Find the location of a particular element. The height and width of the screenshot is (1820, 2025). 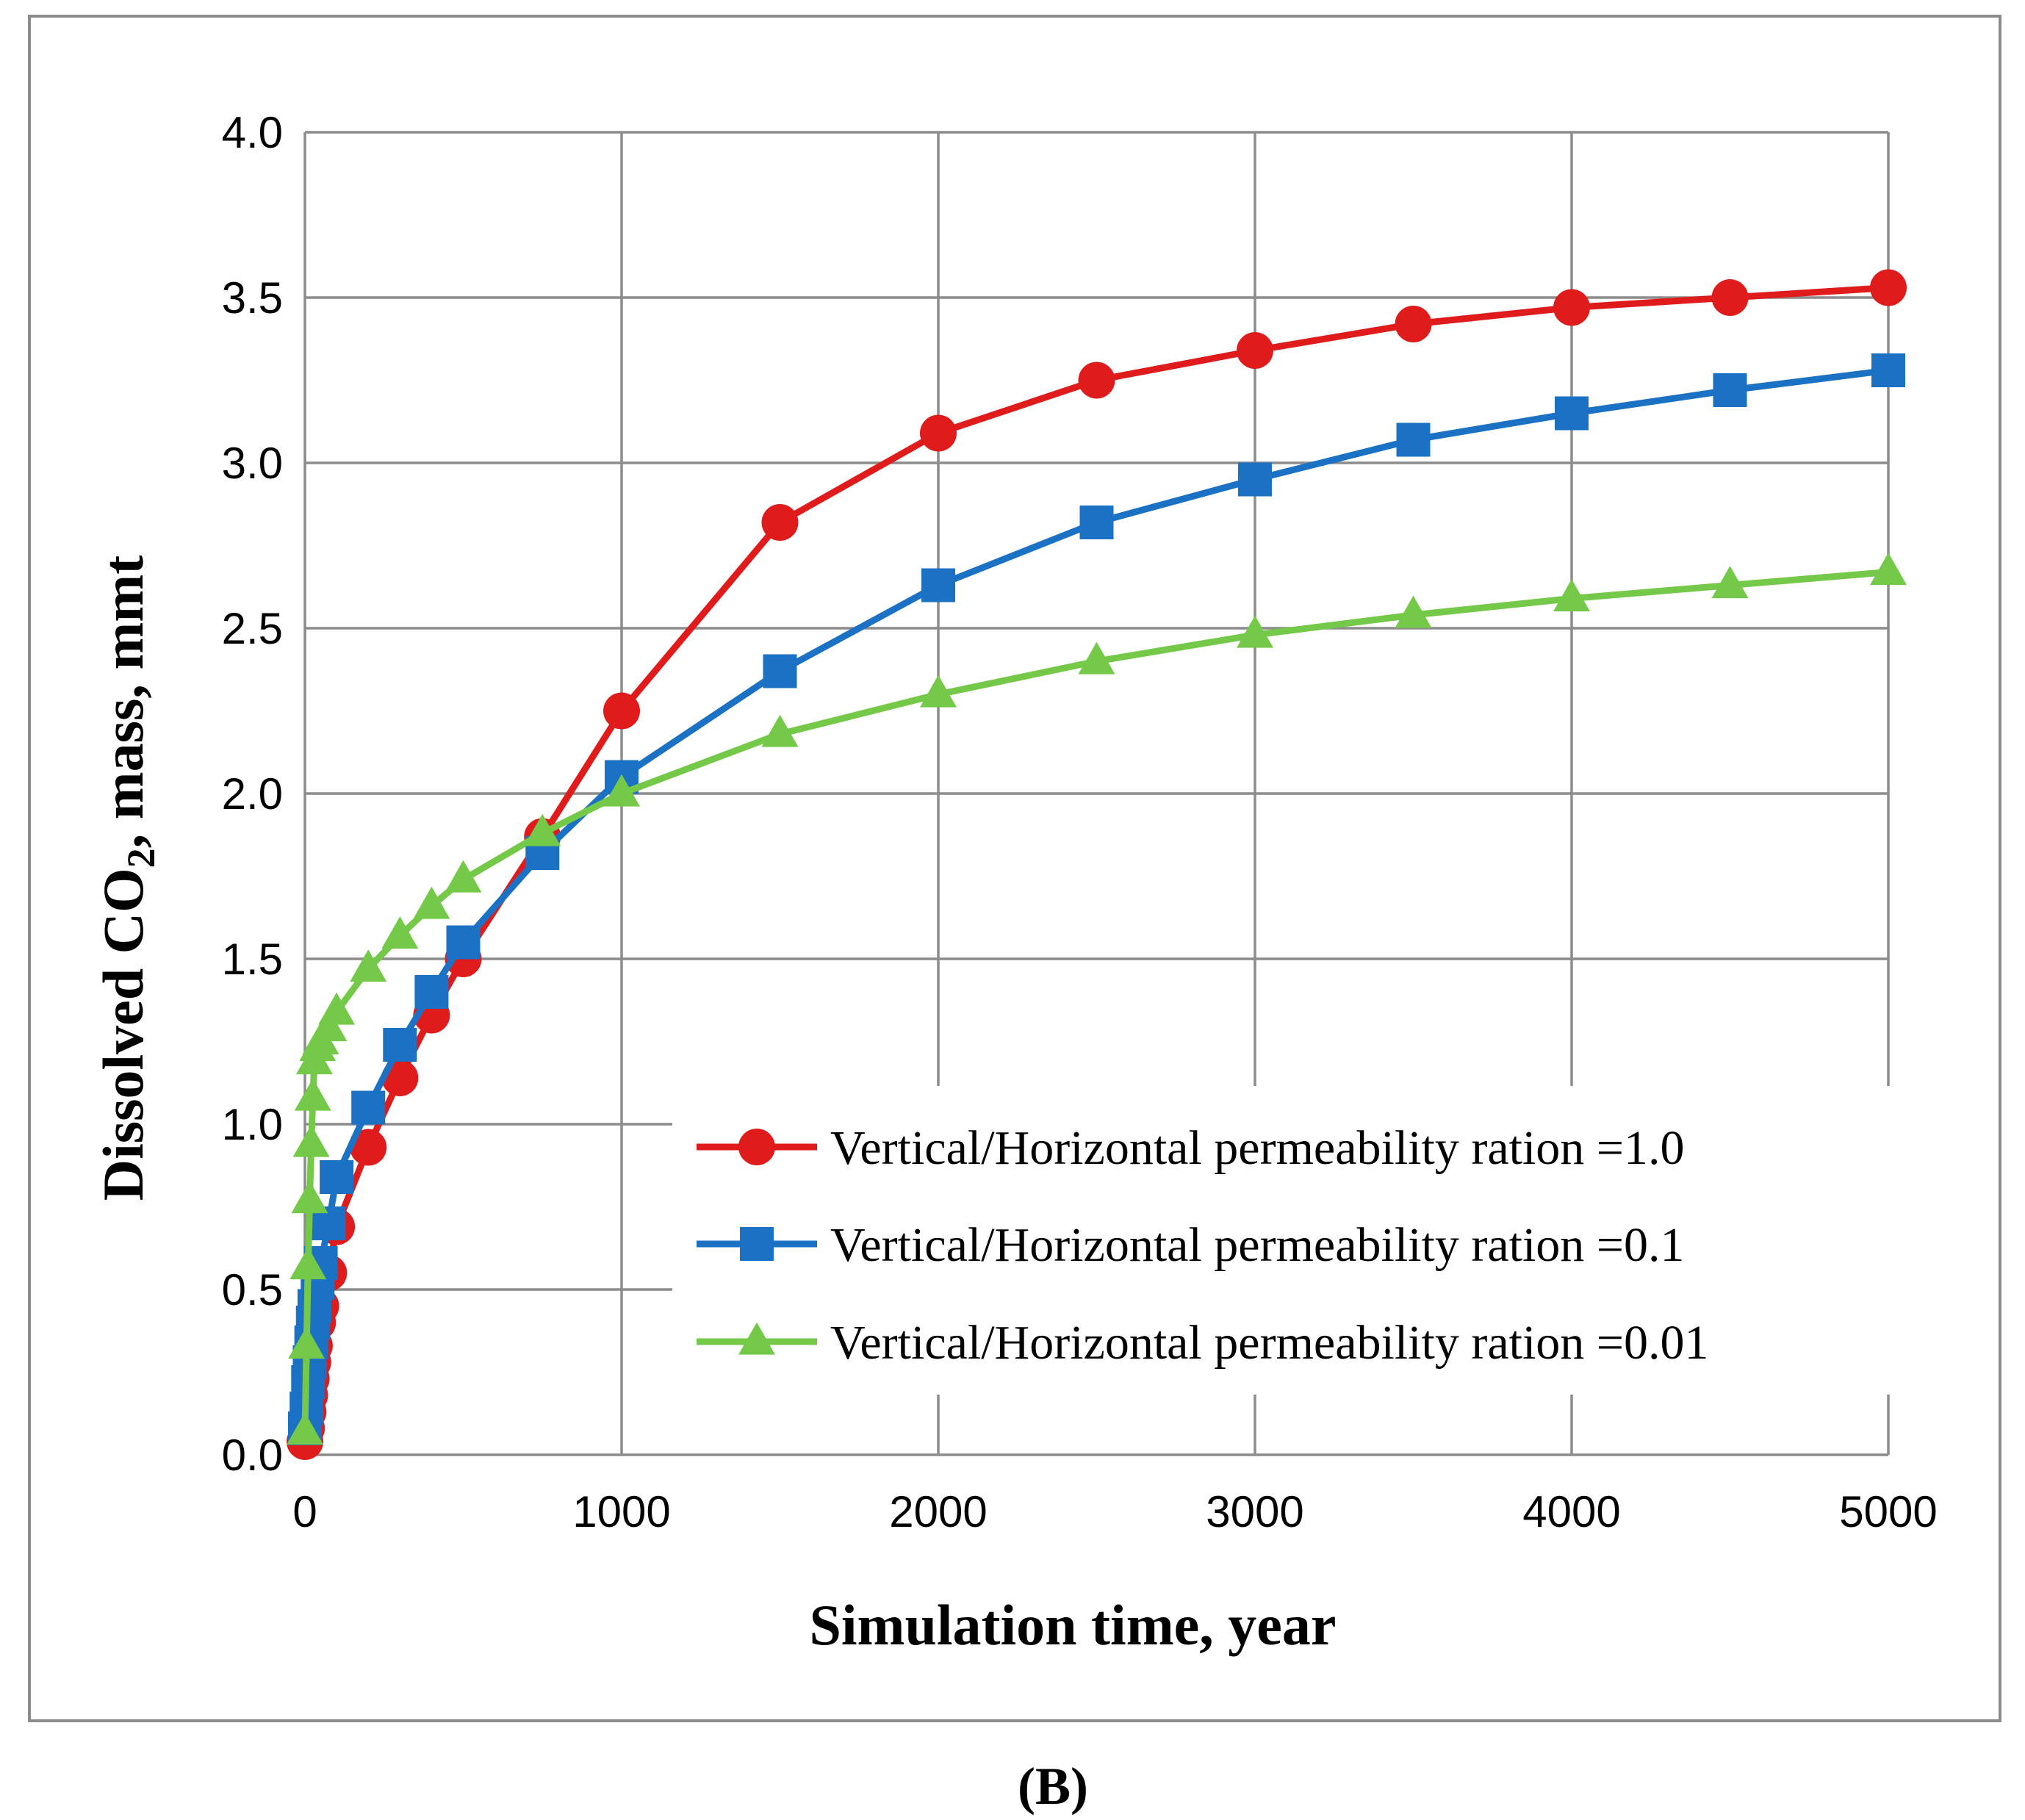

legend-background is located at coordinates (1307, 1241).